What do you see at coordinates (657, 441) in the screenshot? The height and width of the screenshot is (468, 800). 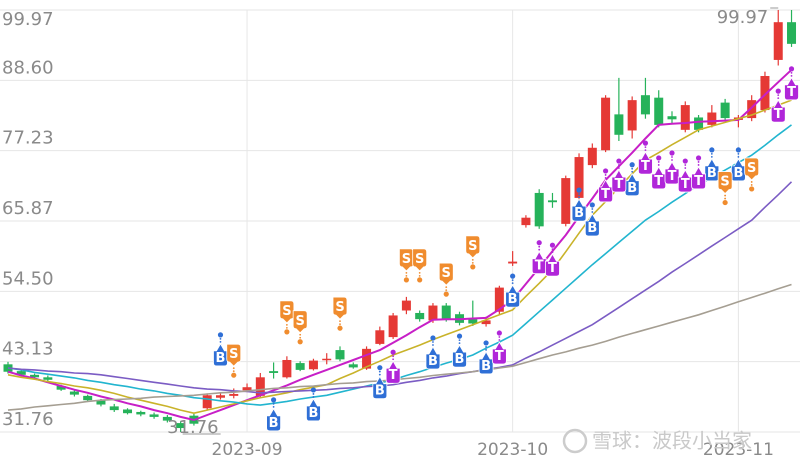 I see `watermark: 雪球：波段小当家` at bounding box center [657, 441].